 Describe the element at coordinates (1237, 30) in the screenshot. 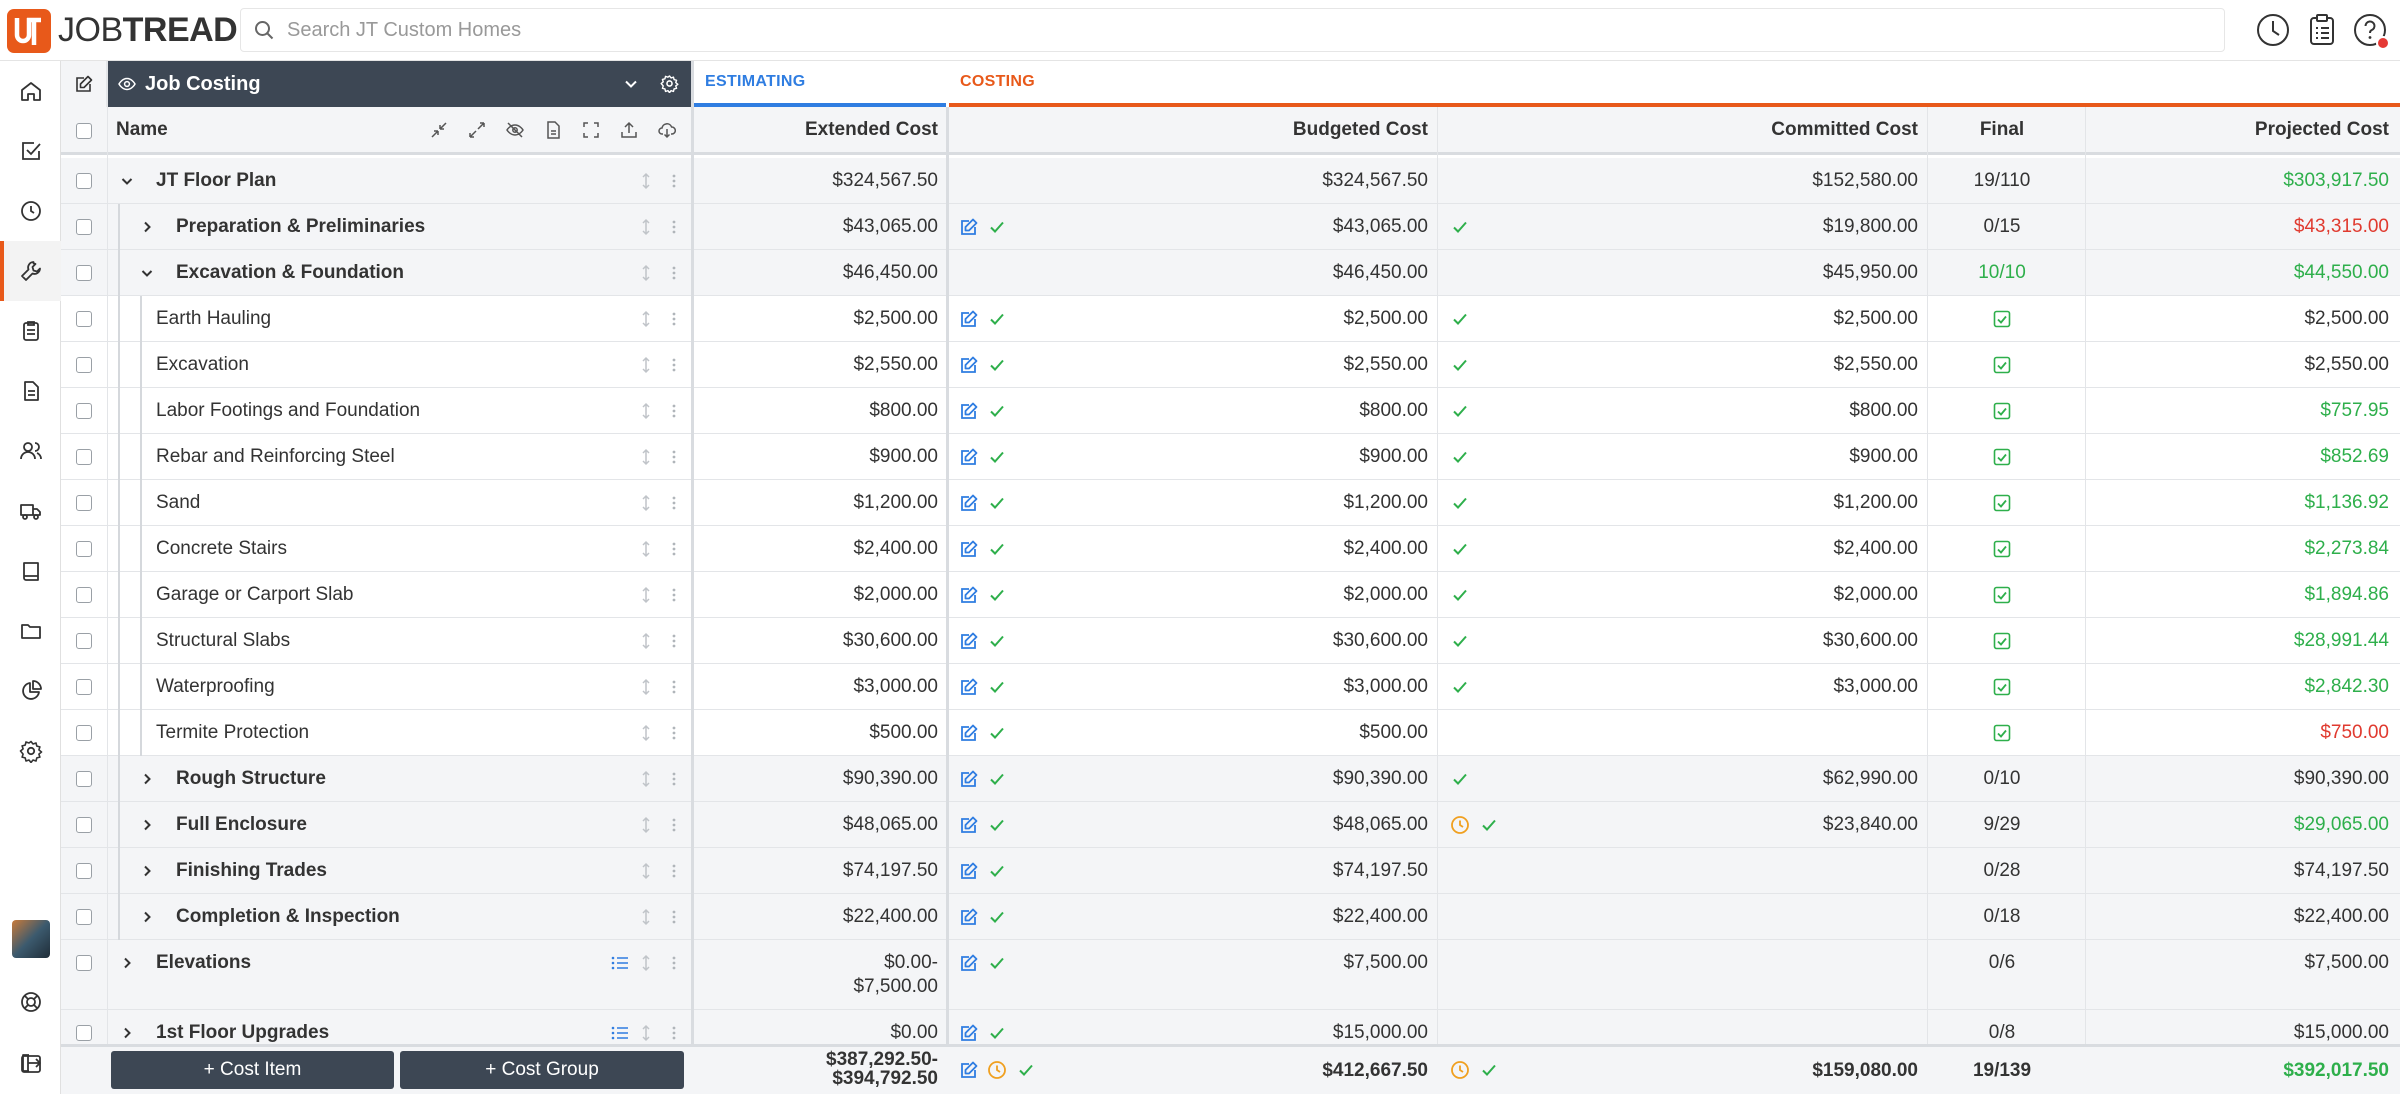

I see `search-input` at that location.